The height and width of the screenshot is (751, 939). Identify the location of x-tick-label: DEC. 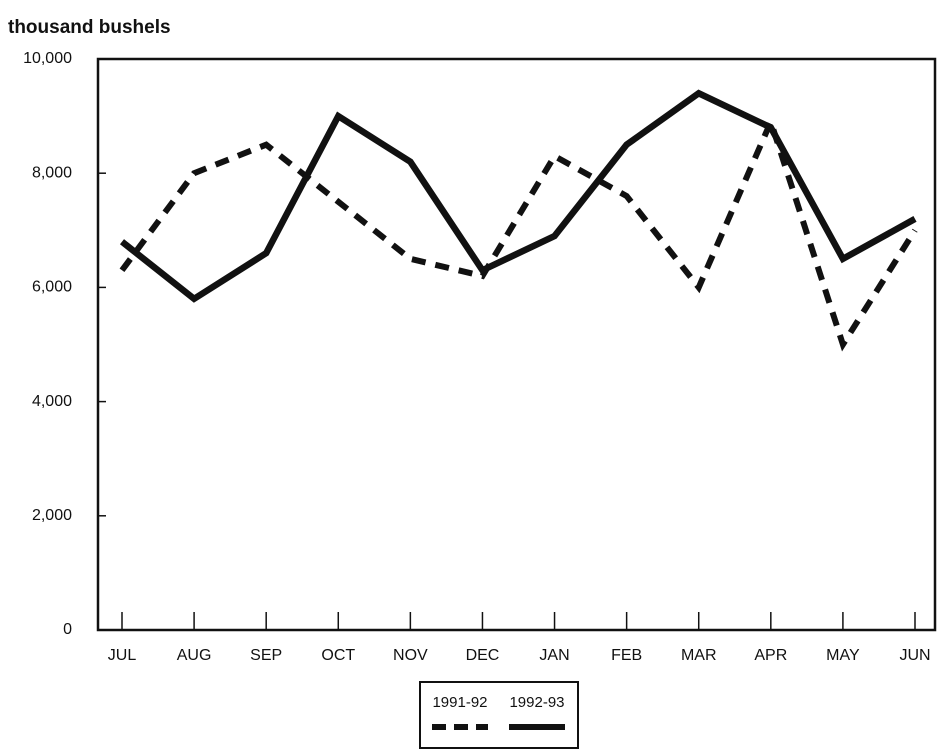
(483, 655).